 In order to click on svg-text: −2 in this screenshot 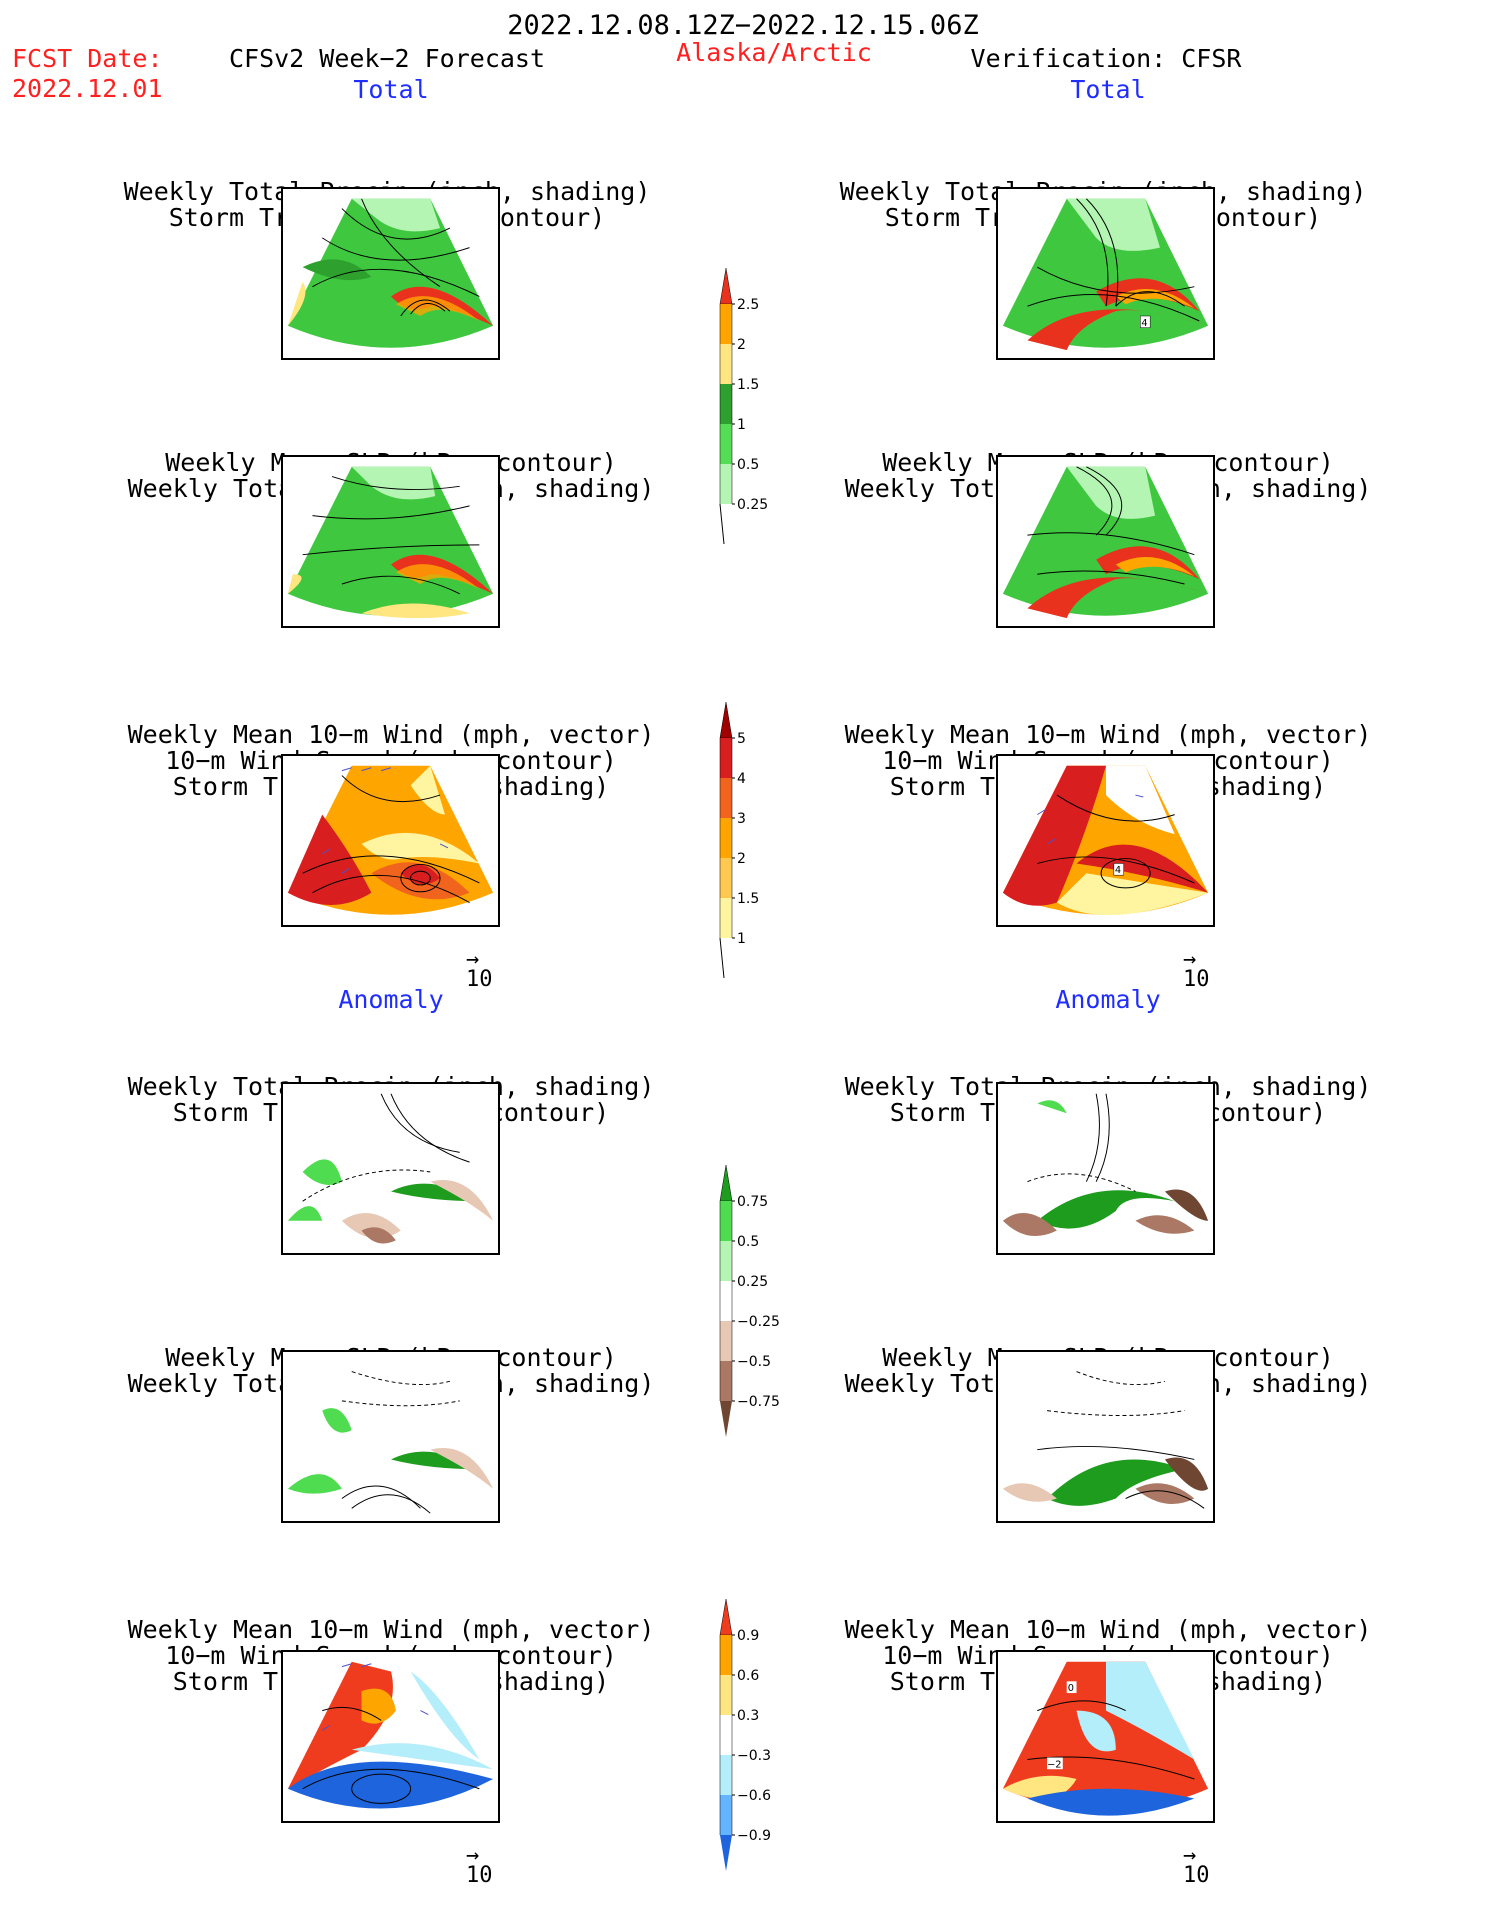, I will do `click(1054, 1764)`.